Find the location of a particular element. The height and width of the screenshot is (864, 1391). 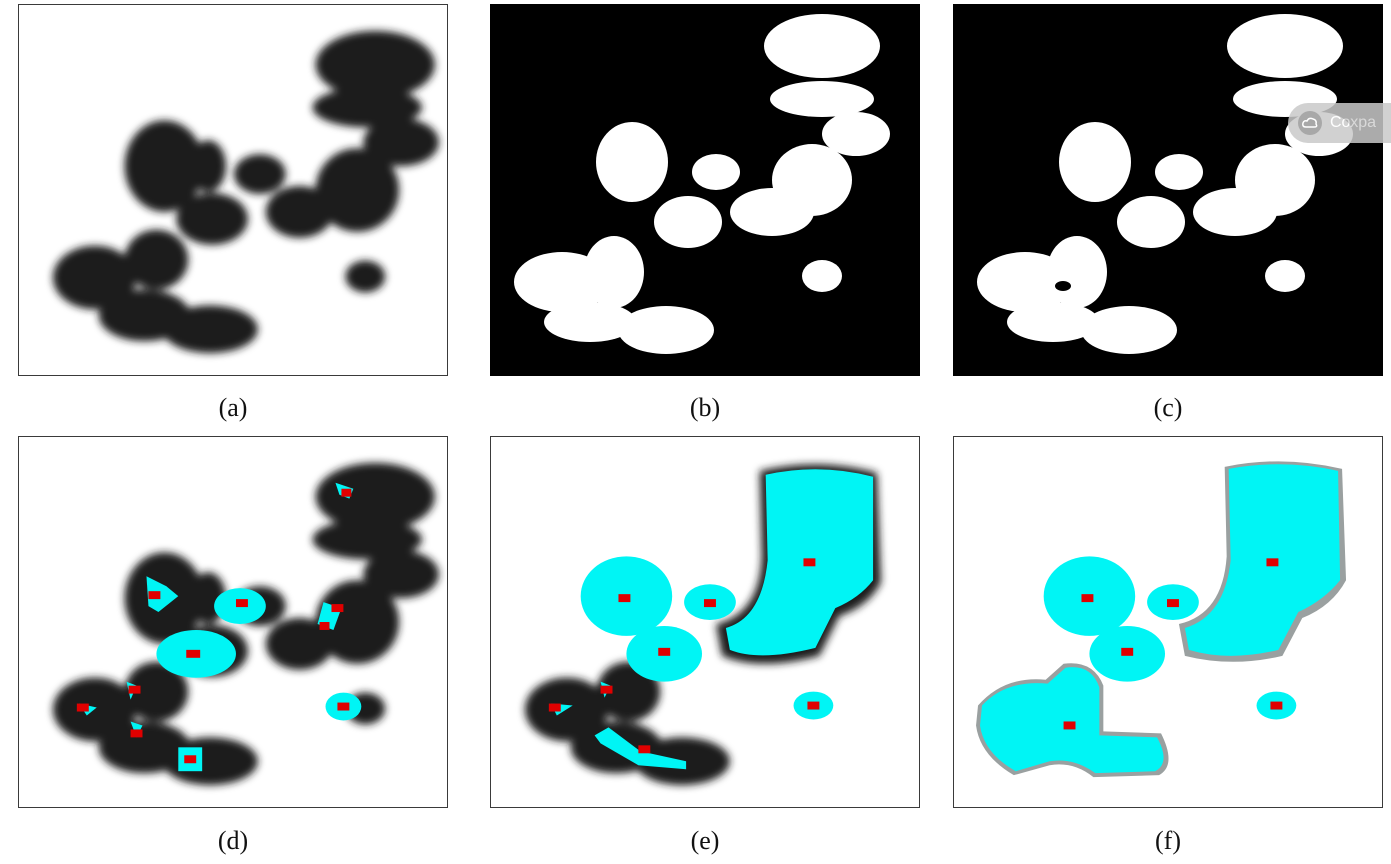

panel-c-mask-refined is located at coordinates (1168, 190).